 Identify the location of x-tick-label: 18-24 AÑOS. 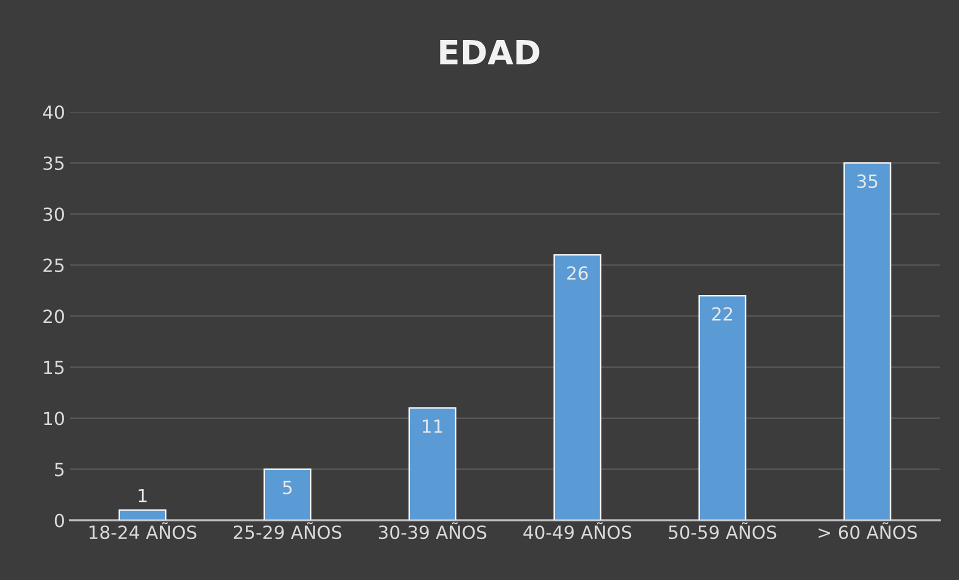
(143, 531).